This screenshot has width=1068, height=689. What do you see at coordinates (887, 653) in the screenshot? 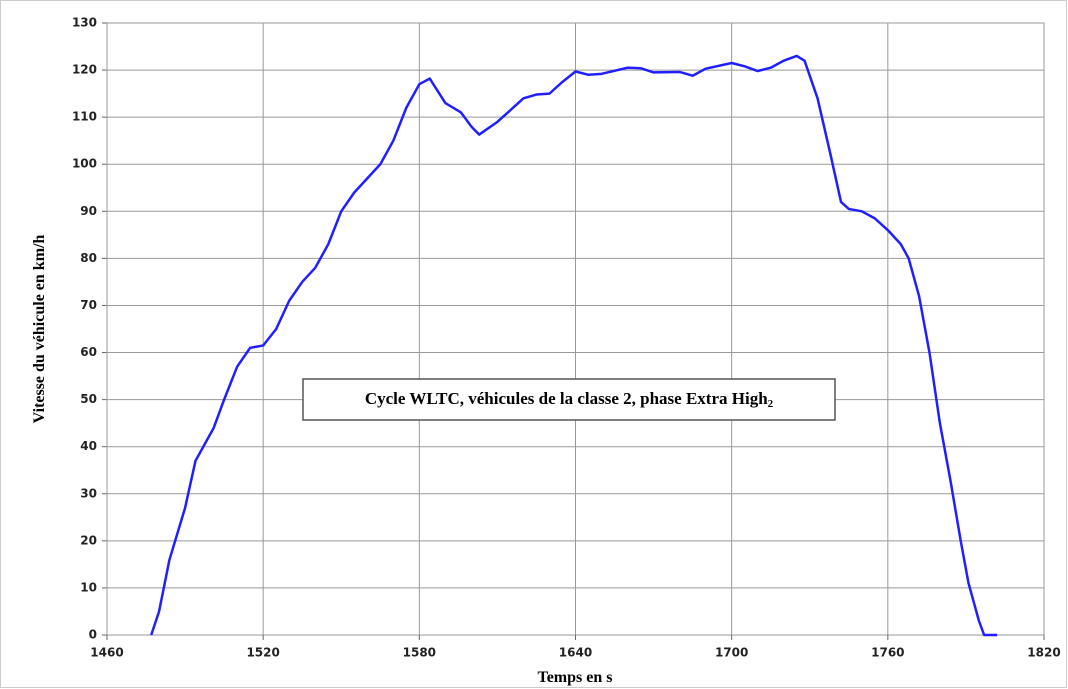
I see `x-tick-label: 1760` at bounding box center [887, 653].